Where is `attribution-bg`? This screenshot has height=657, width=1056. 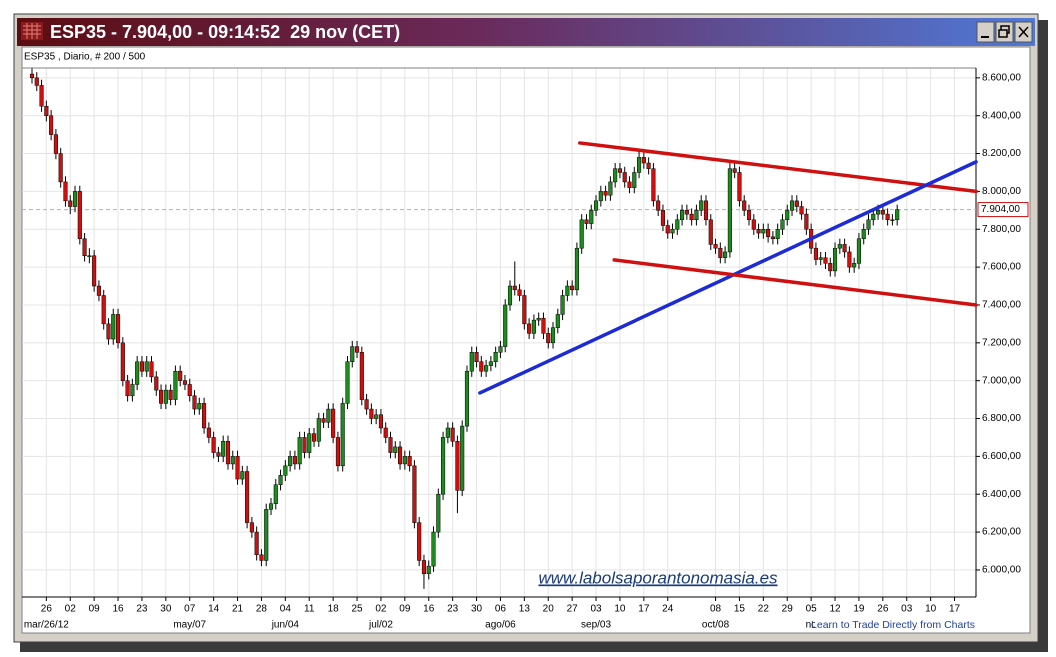
attribution-bg is located at coordinates (895, 624).